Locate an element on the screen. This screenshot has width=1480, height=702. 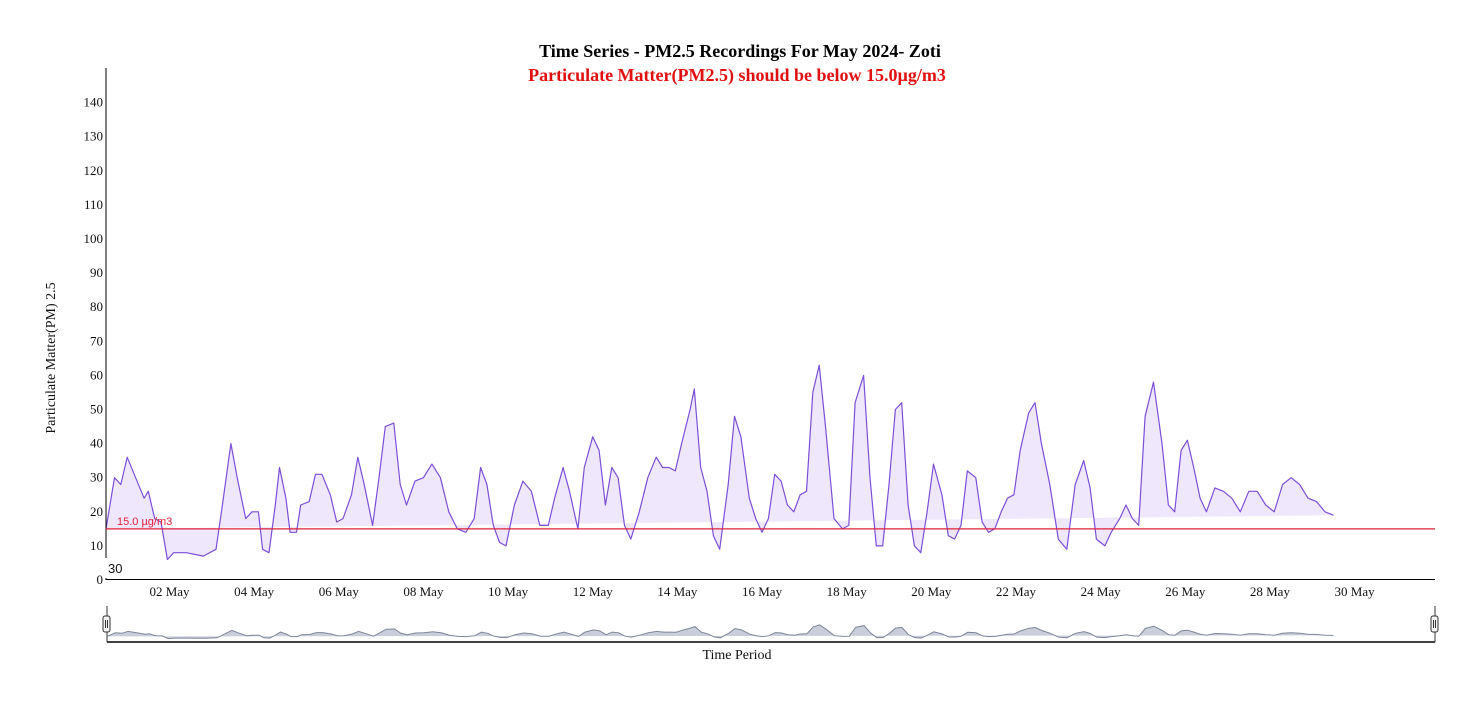
y-tick-label: 50 is located at coordinates (96, 409).